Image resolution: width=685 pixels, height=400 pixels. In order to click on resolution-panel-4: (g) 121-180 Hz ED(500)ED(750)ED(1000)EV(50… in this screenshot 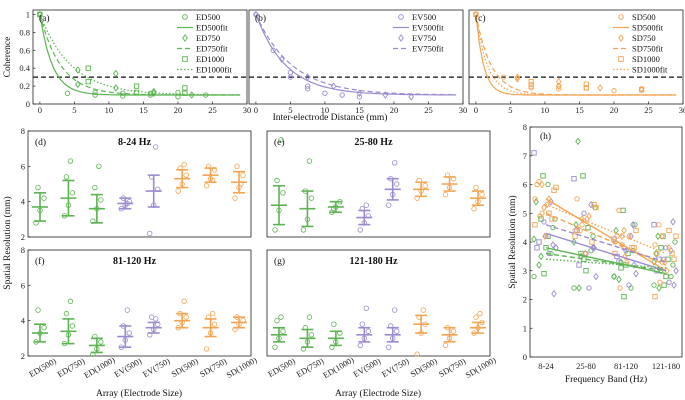, I will do `click(382, 315)`.